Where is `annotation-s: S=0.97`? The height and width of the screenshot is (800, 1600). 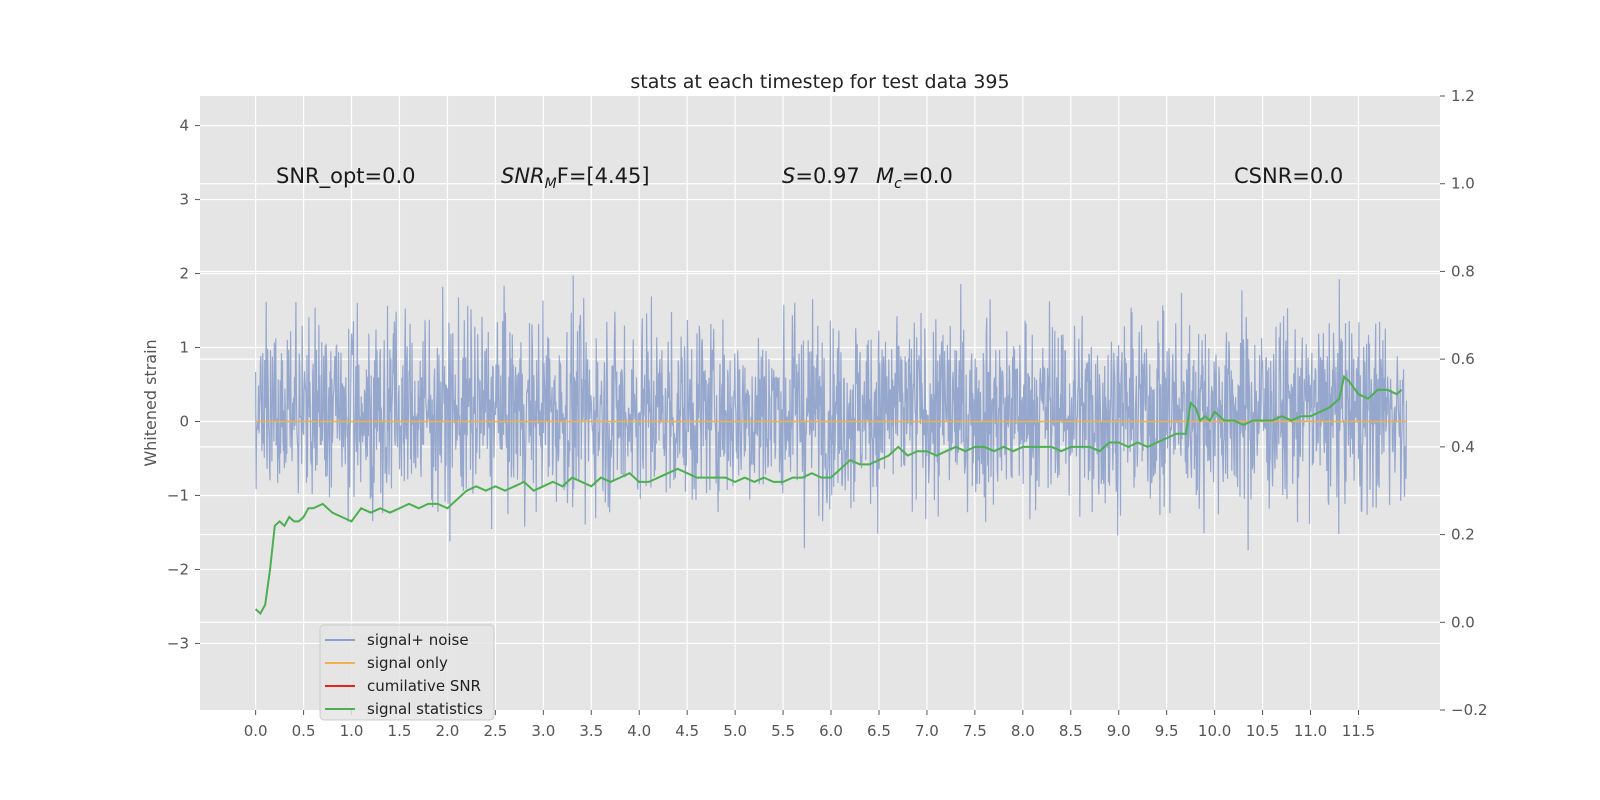 annotation-s: S=0.97 is located at coordinates (821, 176).